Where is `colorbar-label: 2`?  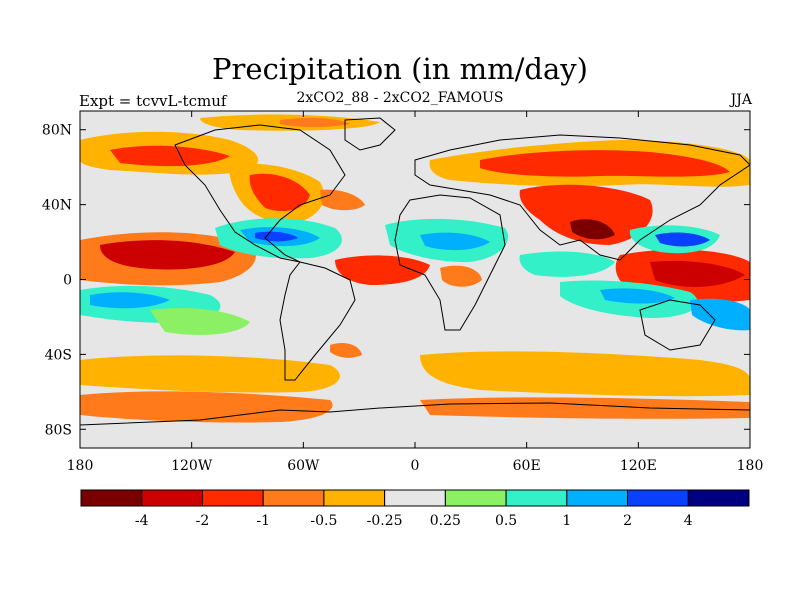 colorbar-label: 2 is located at coordinates (627, 521).